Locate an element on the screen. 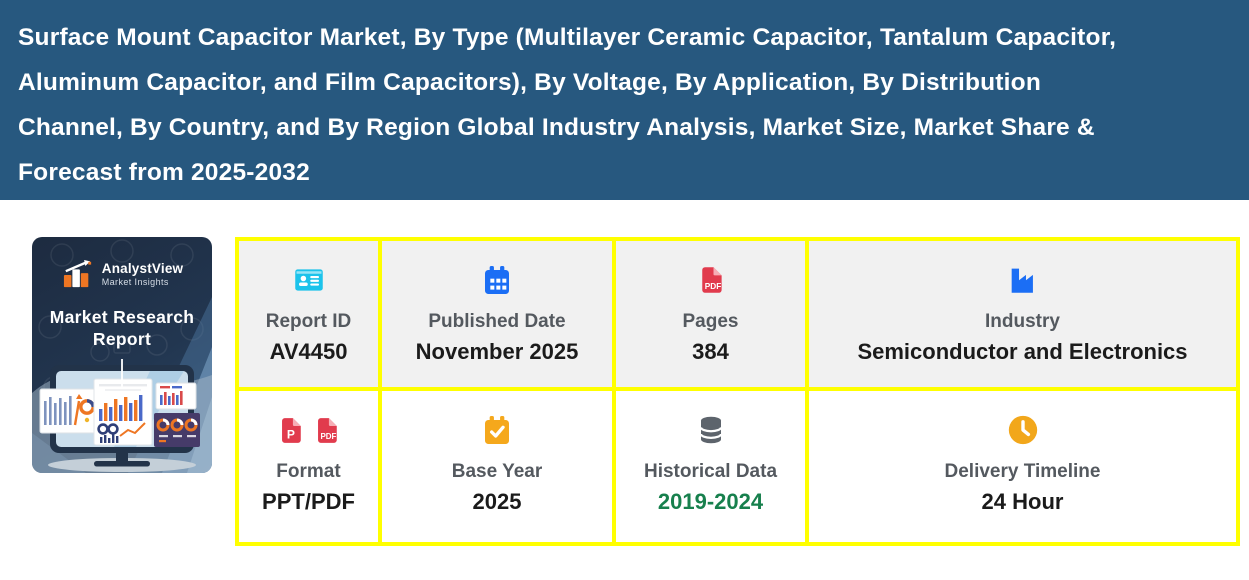  info-cell-published-date: Published Date November 2025 is located at coordinates (497, 314).